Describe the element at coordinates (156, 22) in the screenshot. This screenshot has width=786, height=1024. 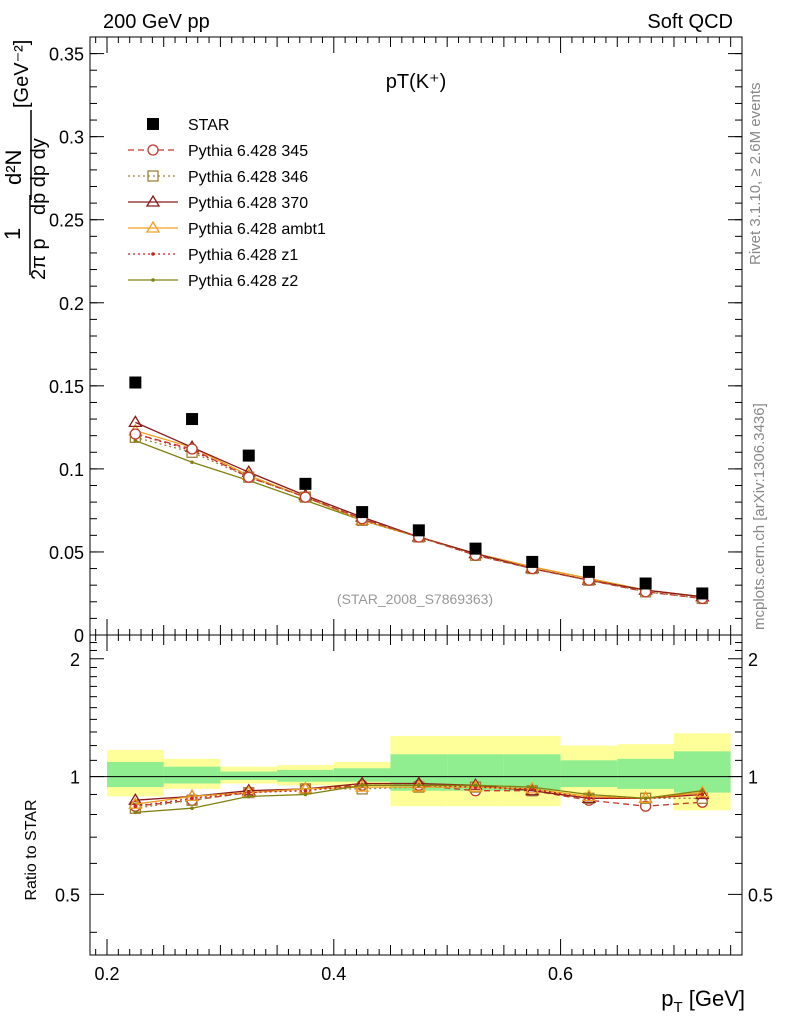
I see `header-left: 200 GeV pp` at that location.